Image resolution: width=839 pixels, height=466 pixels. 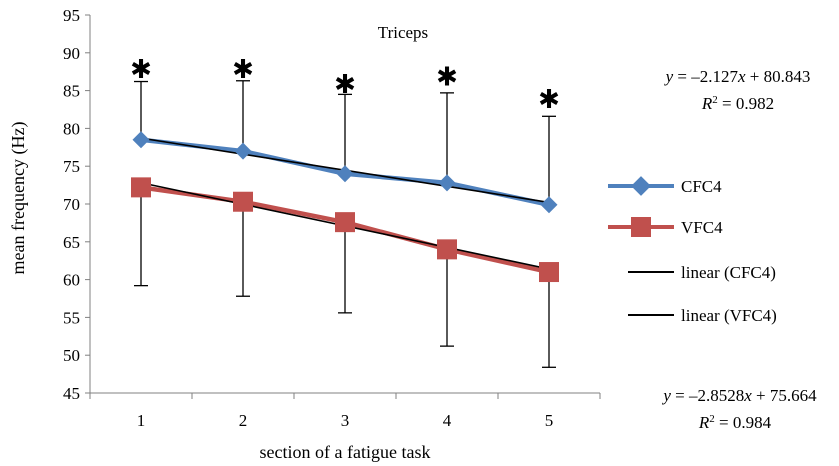 What do you see at coordinates (71, 128) in the screenshot?
I see `y-tick-label: 80` at bounding box center [71, 128].